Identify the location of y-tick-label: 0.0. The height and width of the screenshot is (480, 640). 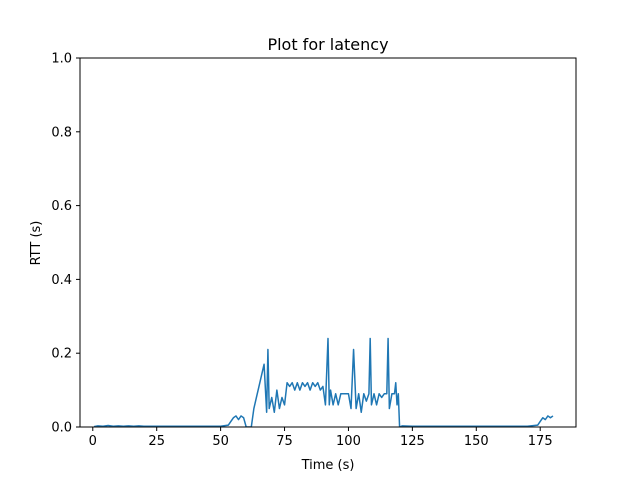
(61, 428).